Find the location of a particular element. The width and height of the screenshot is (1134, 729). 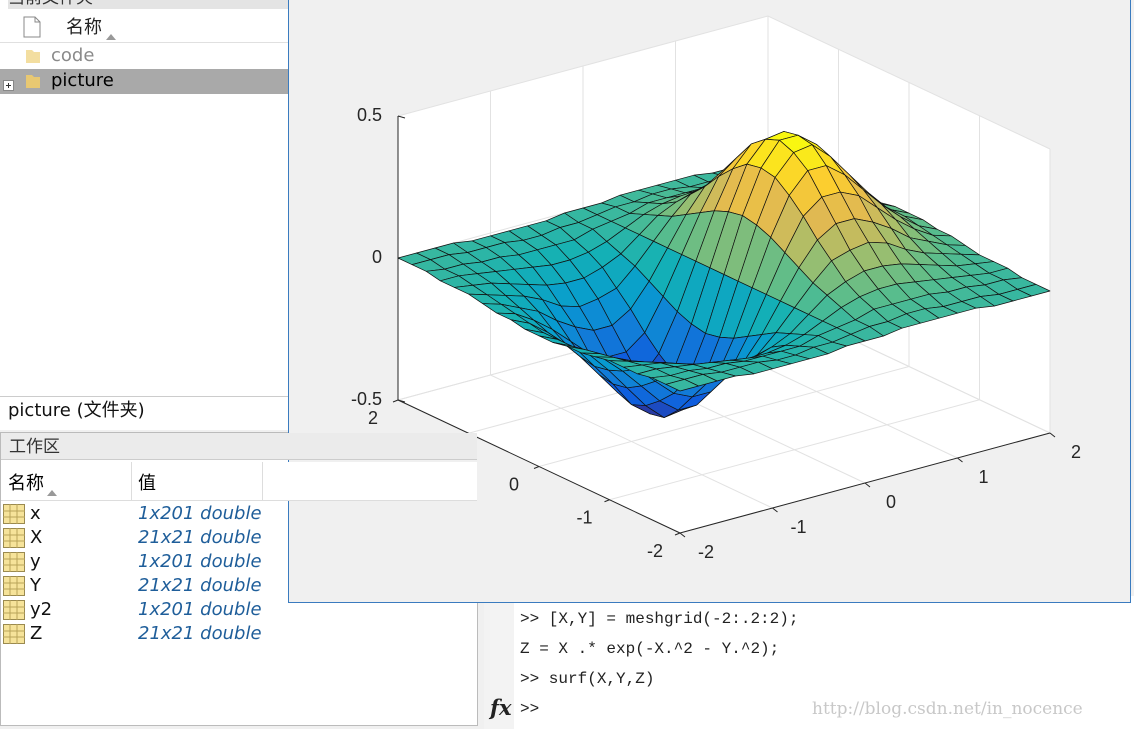

workspace-title-bar is located at coordinates (239, 446).